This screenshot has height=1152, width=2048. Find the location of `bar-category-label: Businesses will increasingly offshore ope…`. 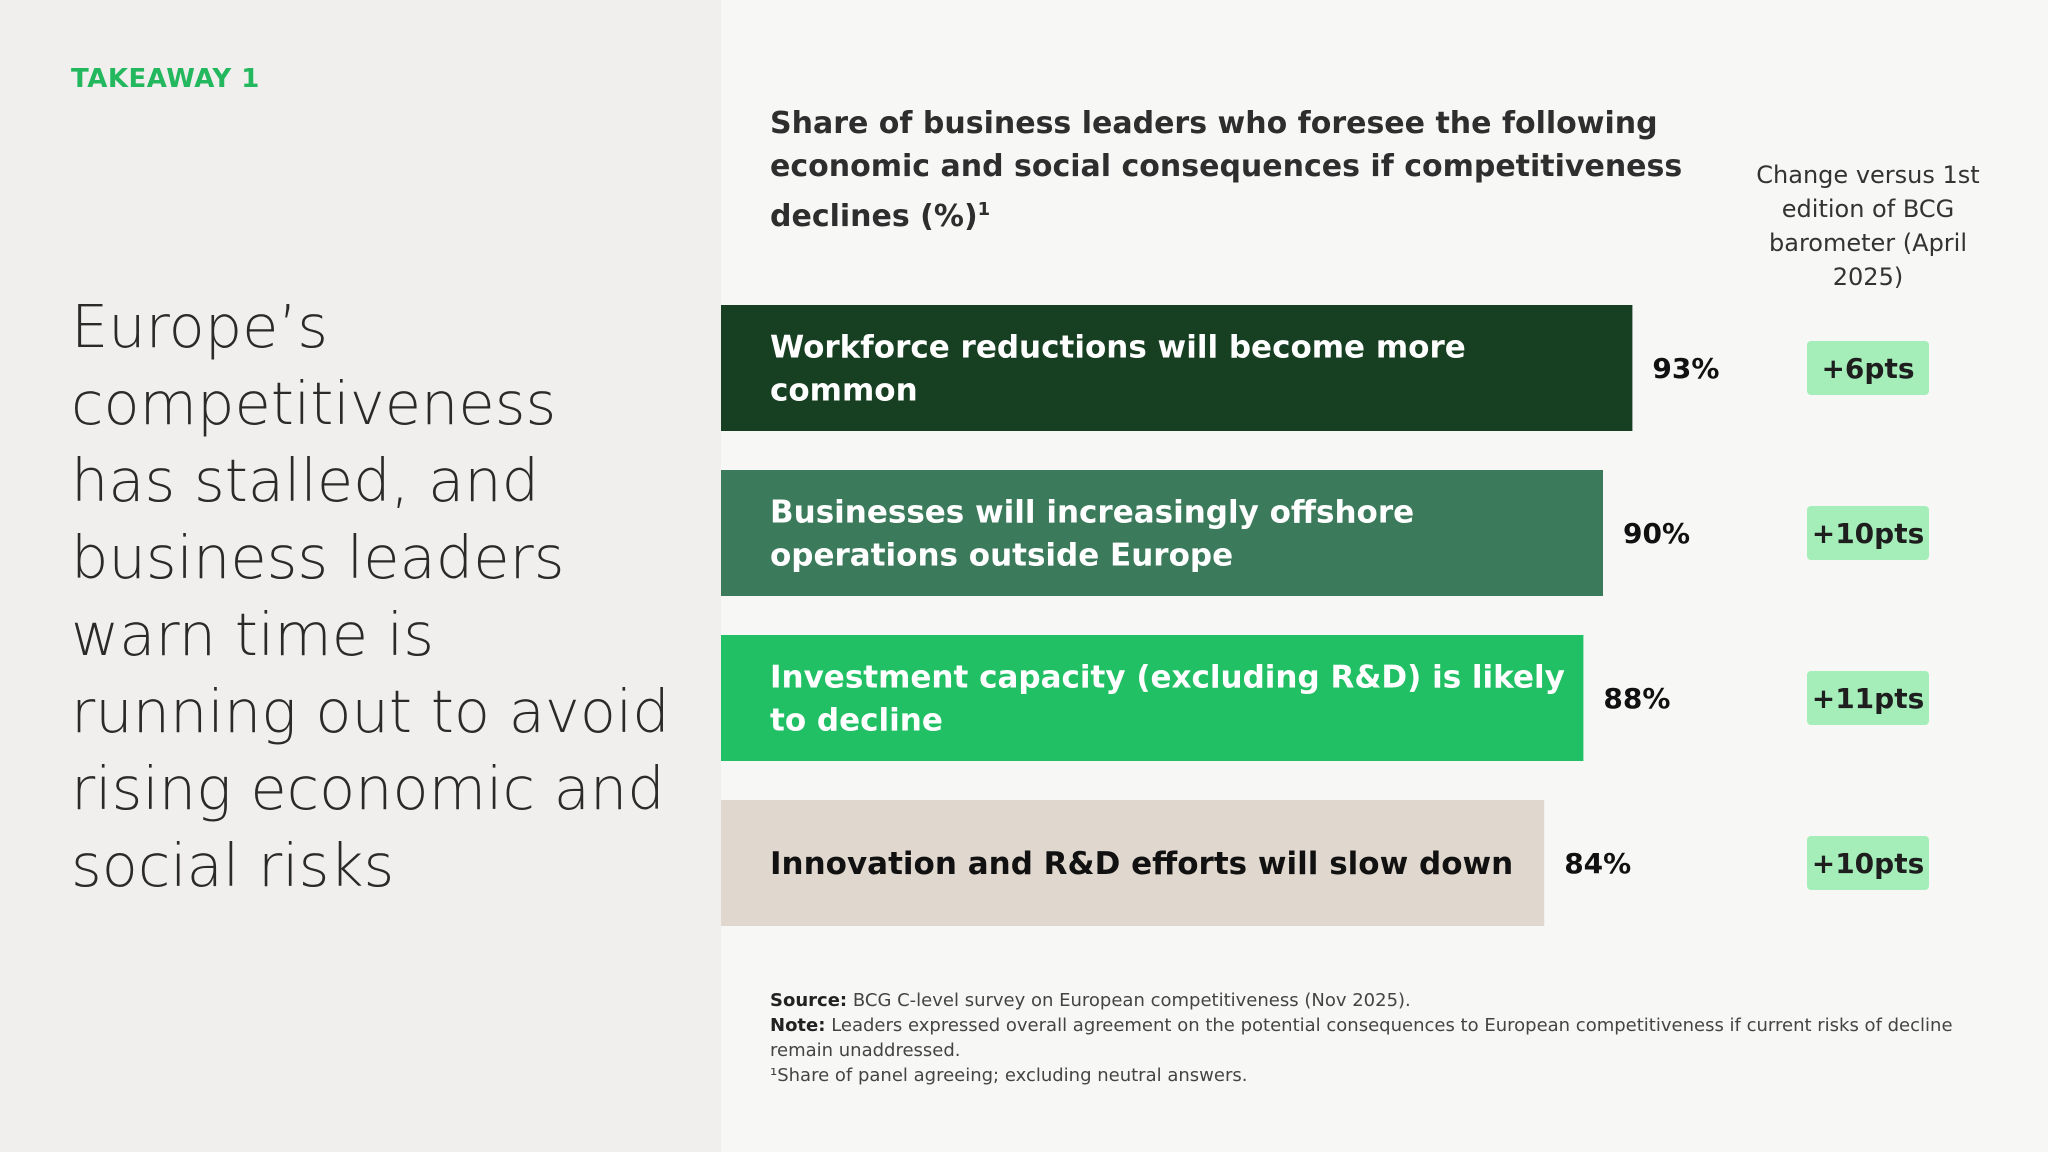

bar-category-label: Businesses will increasingly offshore ope… is located at coordinates (1092, 534).